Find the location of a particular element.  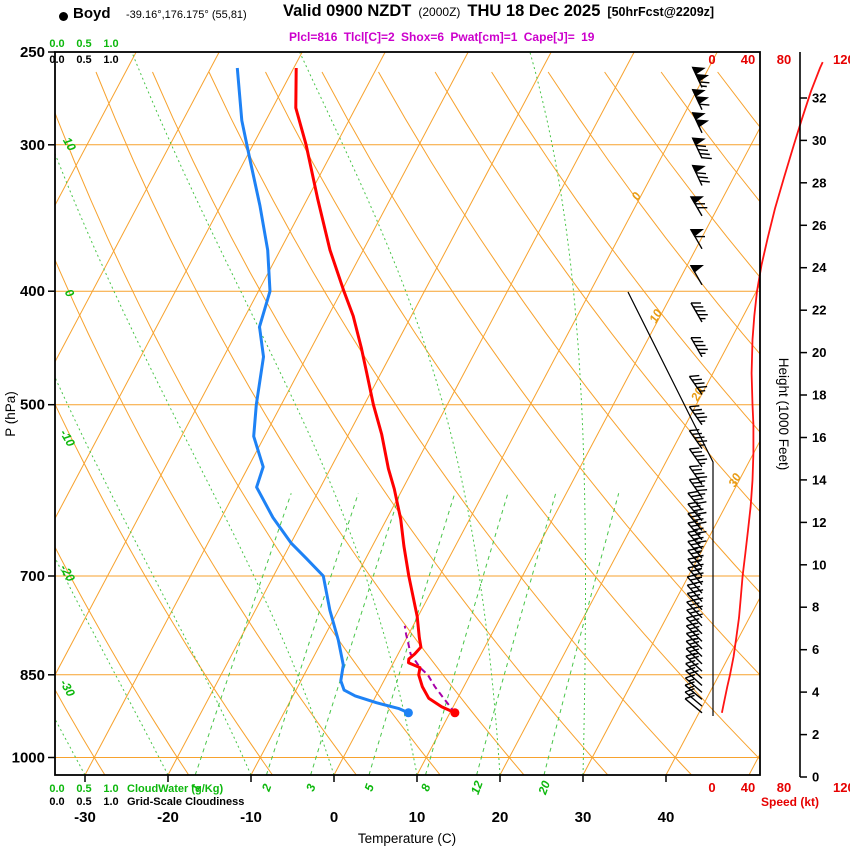

svg-text: 700 is located at coordinates (32, 576).